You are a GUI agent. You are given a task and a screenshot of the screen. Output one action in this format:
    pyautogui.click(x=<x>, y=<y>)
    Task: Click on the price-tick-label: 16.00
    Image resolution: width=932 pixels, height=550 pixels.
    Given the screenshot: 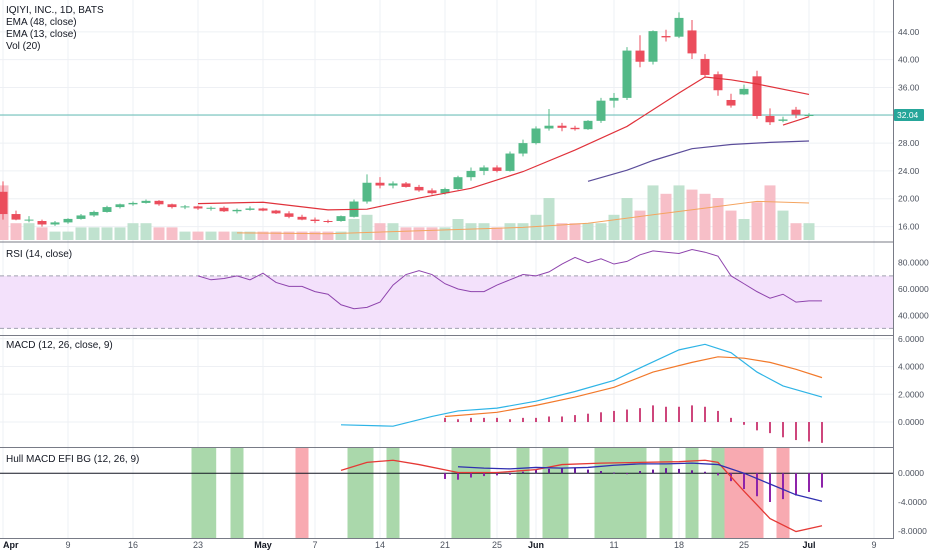 What is the action you would take?
    pyautogui.click(x=909, y=227)
    